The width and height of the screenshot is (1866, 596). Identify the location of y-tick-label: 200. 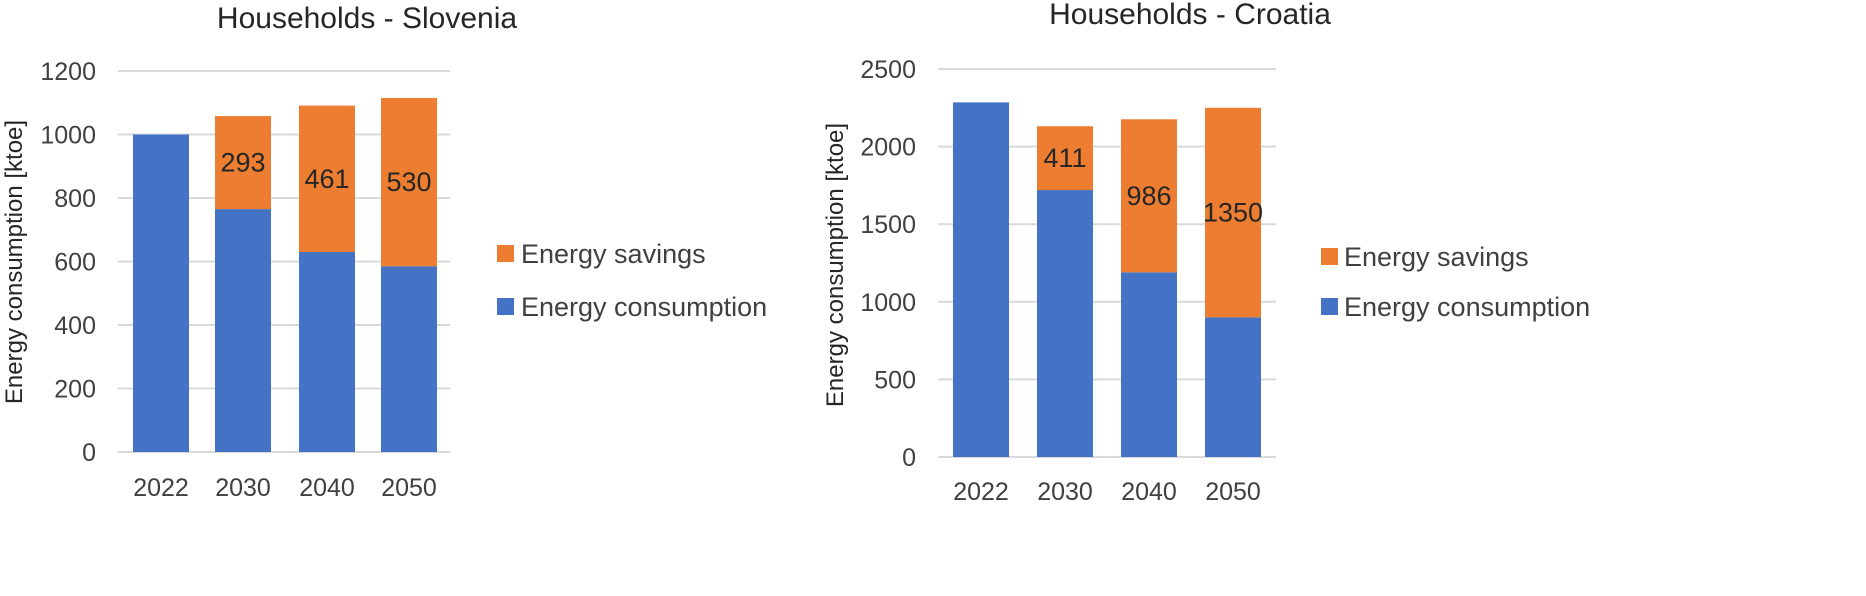
(75, 390).